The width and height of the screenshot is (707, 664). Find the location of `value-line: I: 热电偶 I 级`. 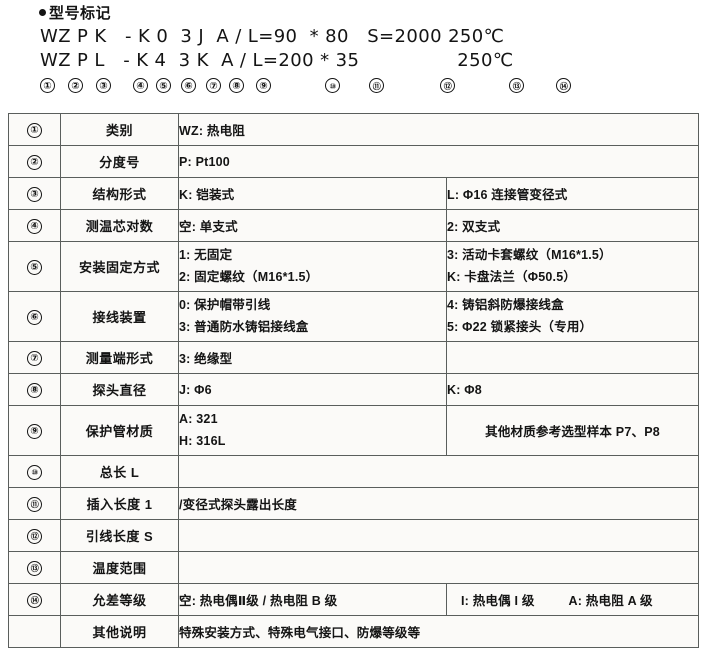

value-line: I: 热电偶 I 级 is located at coordinates (498, 601).